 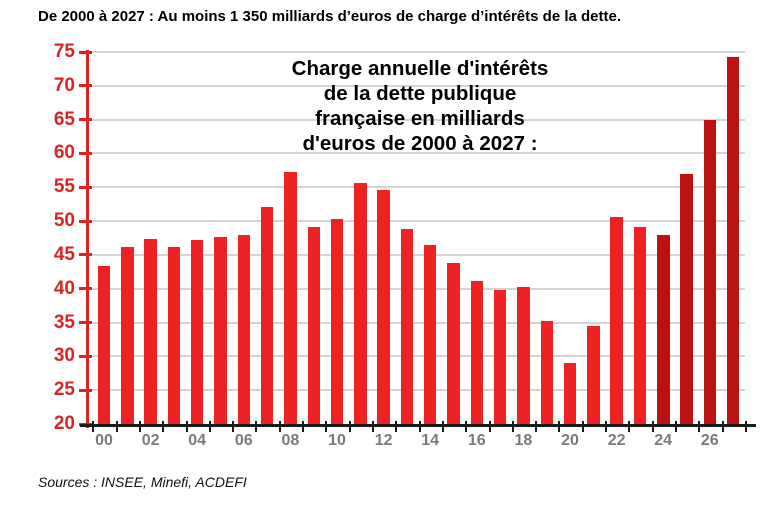 What do you see at coordinates (64, 187) in the screenshot?
I see `y-label-55: 55` at bounding box center [64, 187].